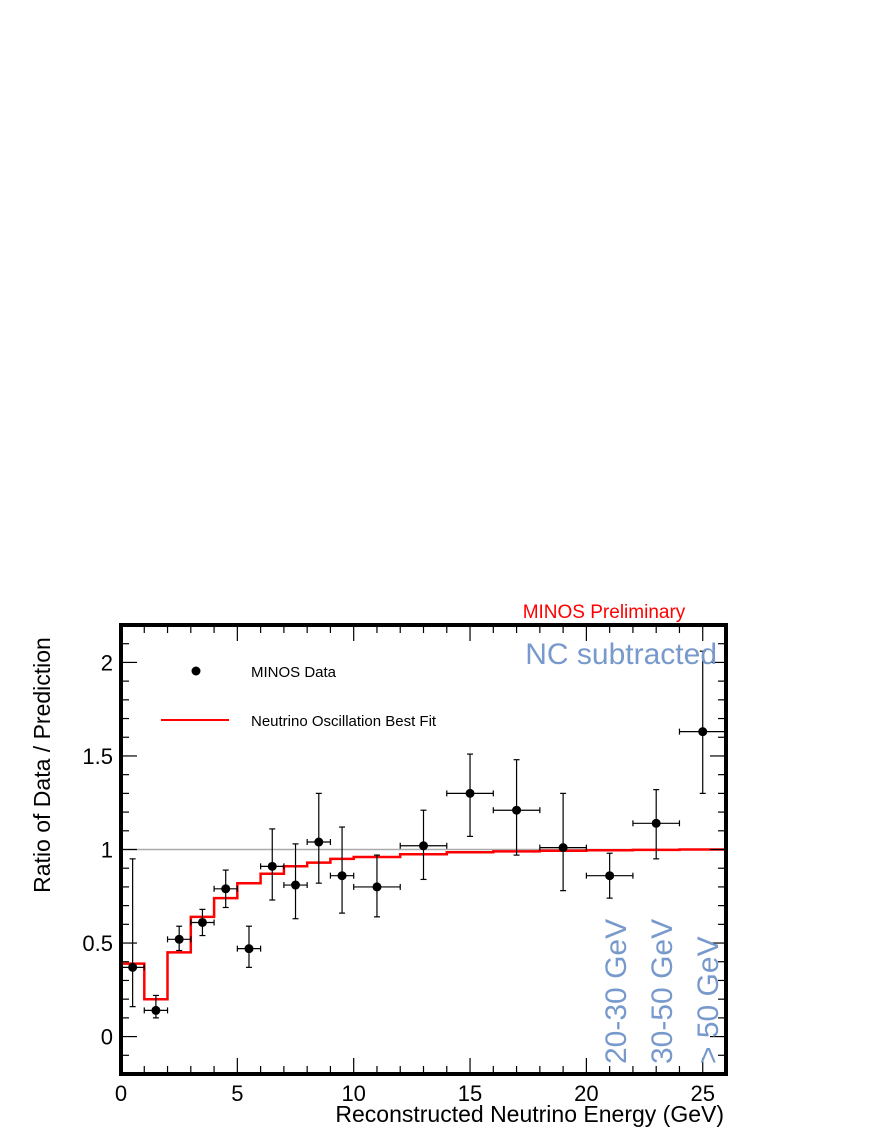 Image resolution: width=872 pixels, height=1128 pixels. Describe the element at coordinates (708, 1000) in the screenshot. I see `bin-label-over-50: > 50 GeV` at that location.